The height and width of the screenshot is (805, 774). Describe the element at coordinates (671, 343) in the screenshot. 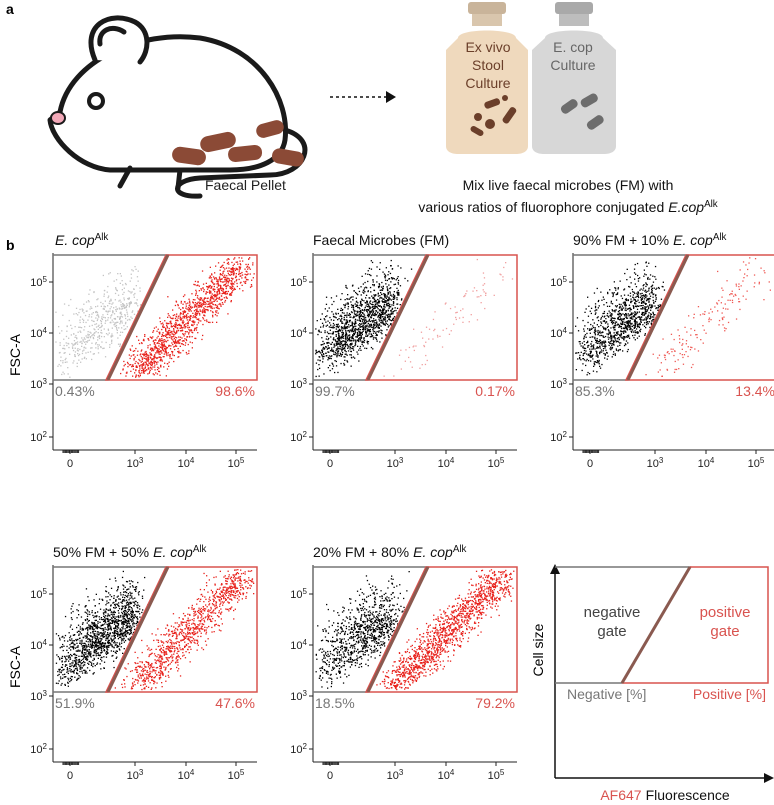

I see `flow-plot: 90% FM + 10%E. copAlk85.3%13.4%` at that location.